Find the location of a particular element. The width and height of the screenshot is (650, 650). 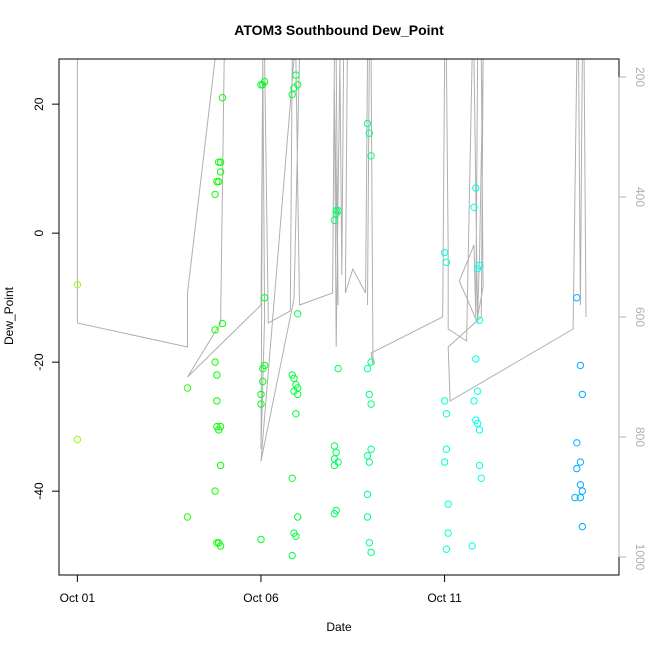

y-axis: 20 0 -20 -40 is located at coordinates (46, 298).